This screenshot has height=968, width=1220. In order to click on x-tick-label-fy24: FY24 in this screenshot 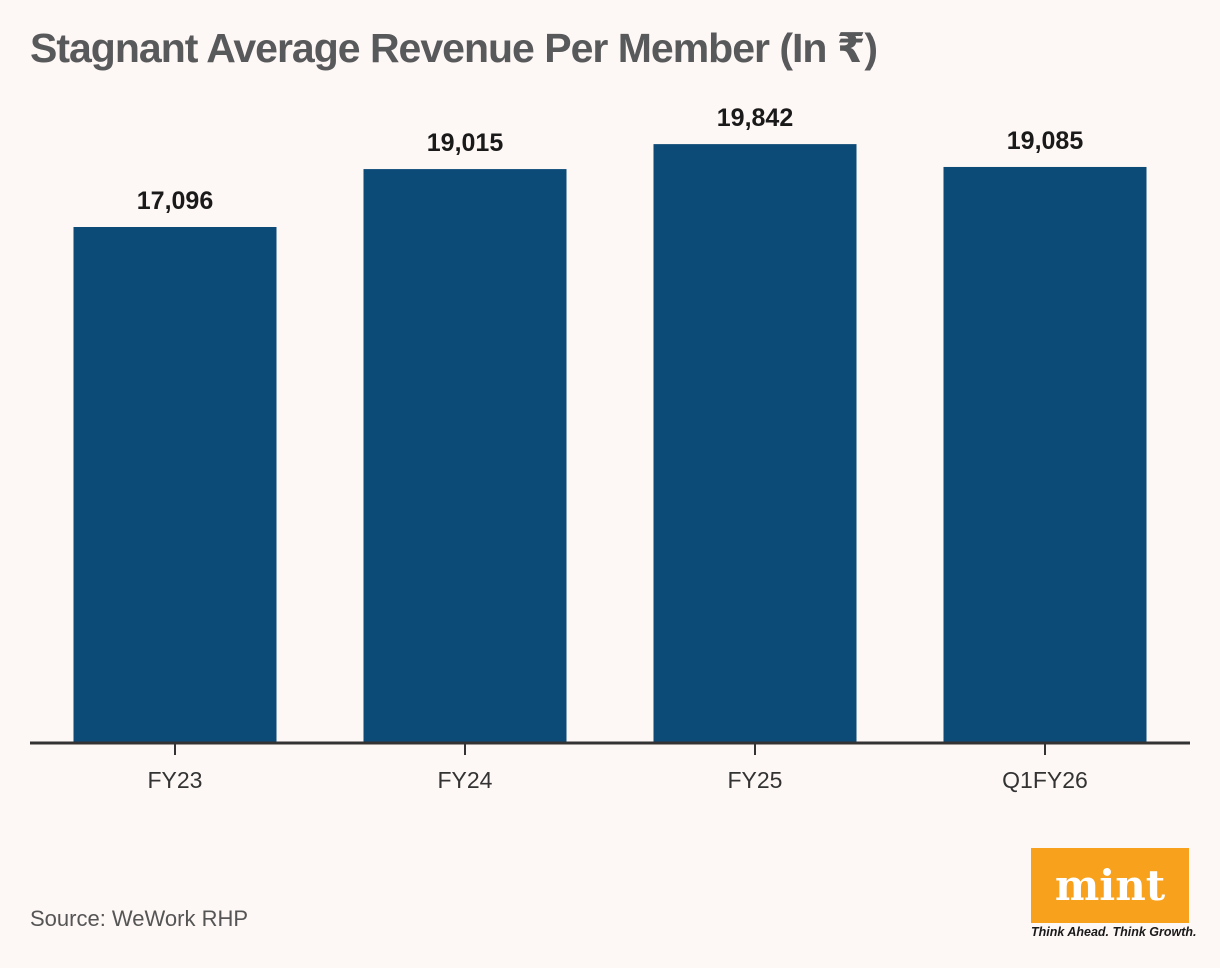, I will do `click(465, 780)`.